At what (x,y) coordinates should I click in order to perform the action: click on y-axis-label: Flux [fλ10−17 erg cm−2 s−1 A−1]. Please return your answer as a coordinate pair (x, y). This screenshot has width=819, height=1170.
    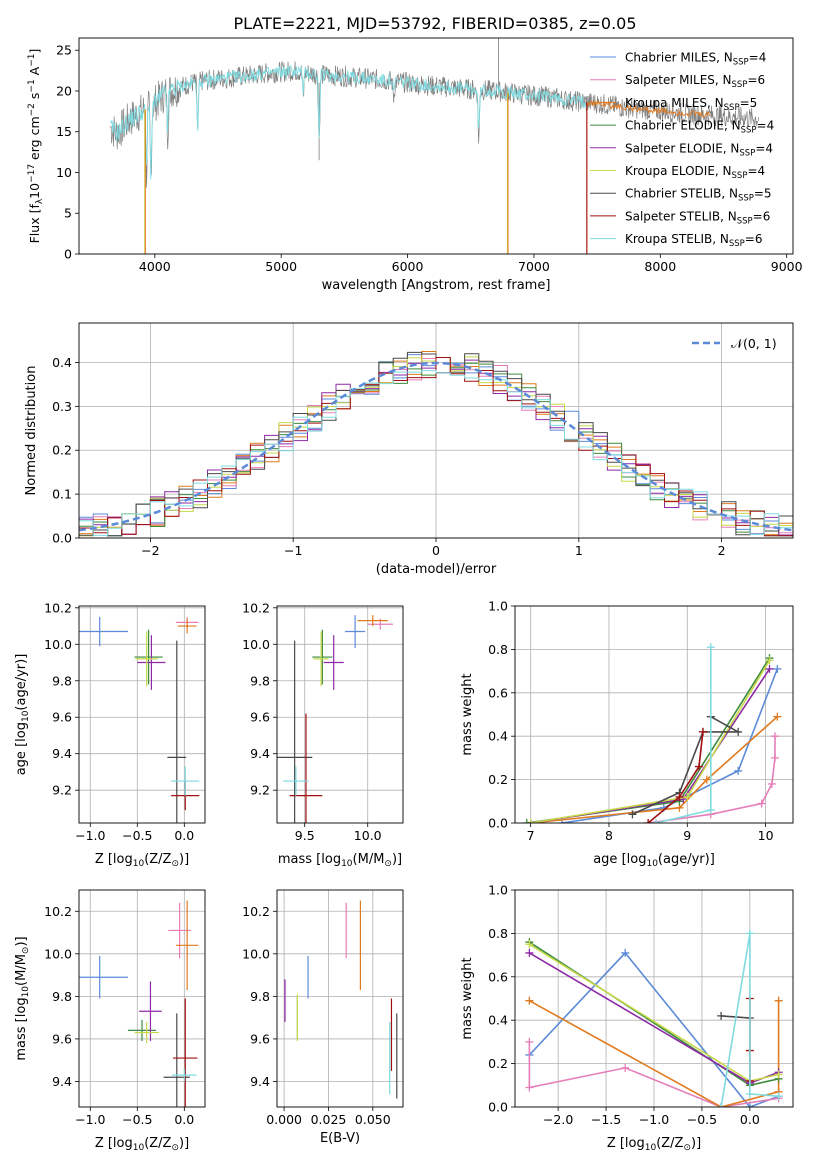
    Looking at the image, I should click on (36, 146).